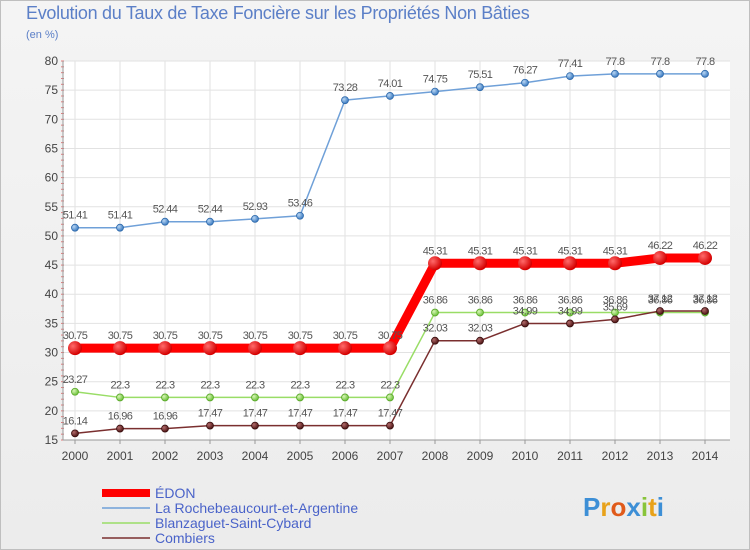  What do you see at coordinates (525, 456) in the screenshot?
I see `x-tick-label: 2010` at bounding box center [525, 456].